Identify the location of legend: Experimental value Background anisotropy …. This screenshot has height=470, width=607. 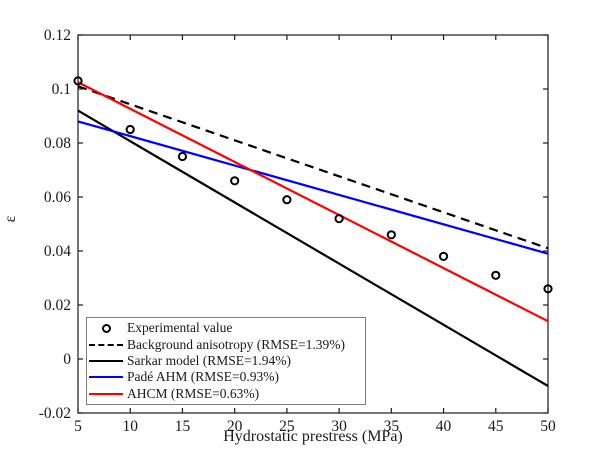
(226, 361).